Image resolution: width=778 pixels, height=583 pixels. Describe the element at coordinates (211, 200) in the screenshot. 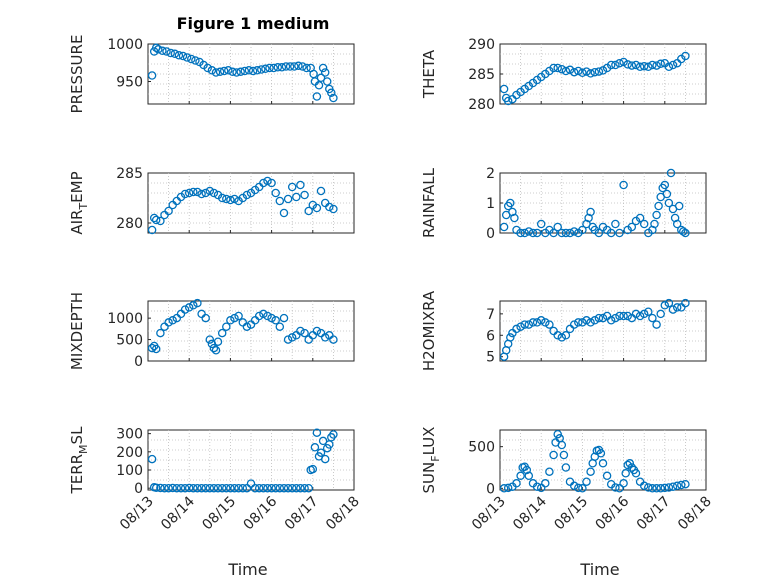

I see `subplot-3: 280 285 AIRTEMP` at that location.